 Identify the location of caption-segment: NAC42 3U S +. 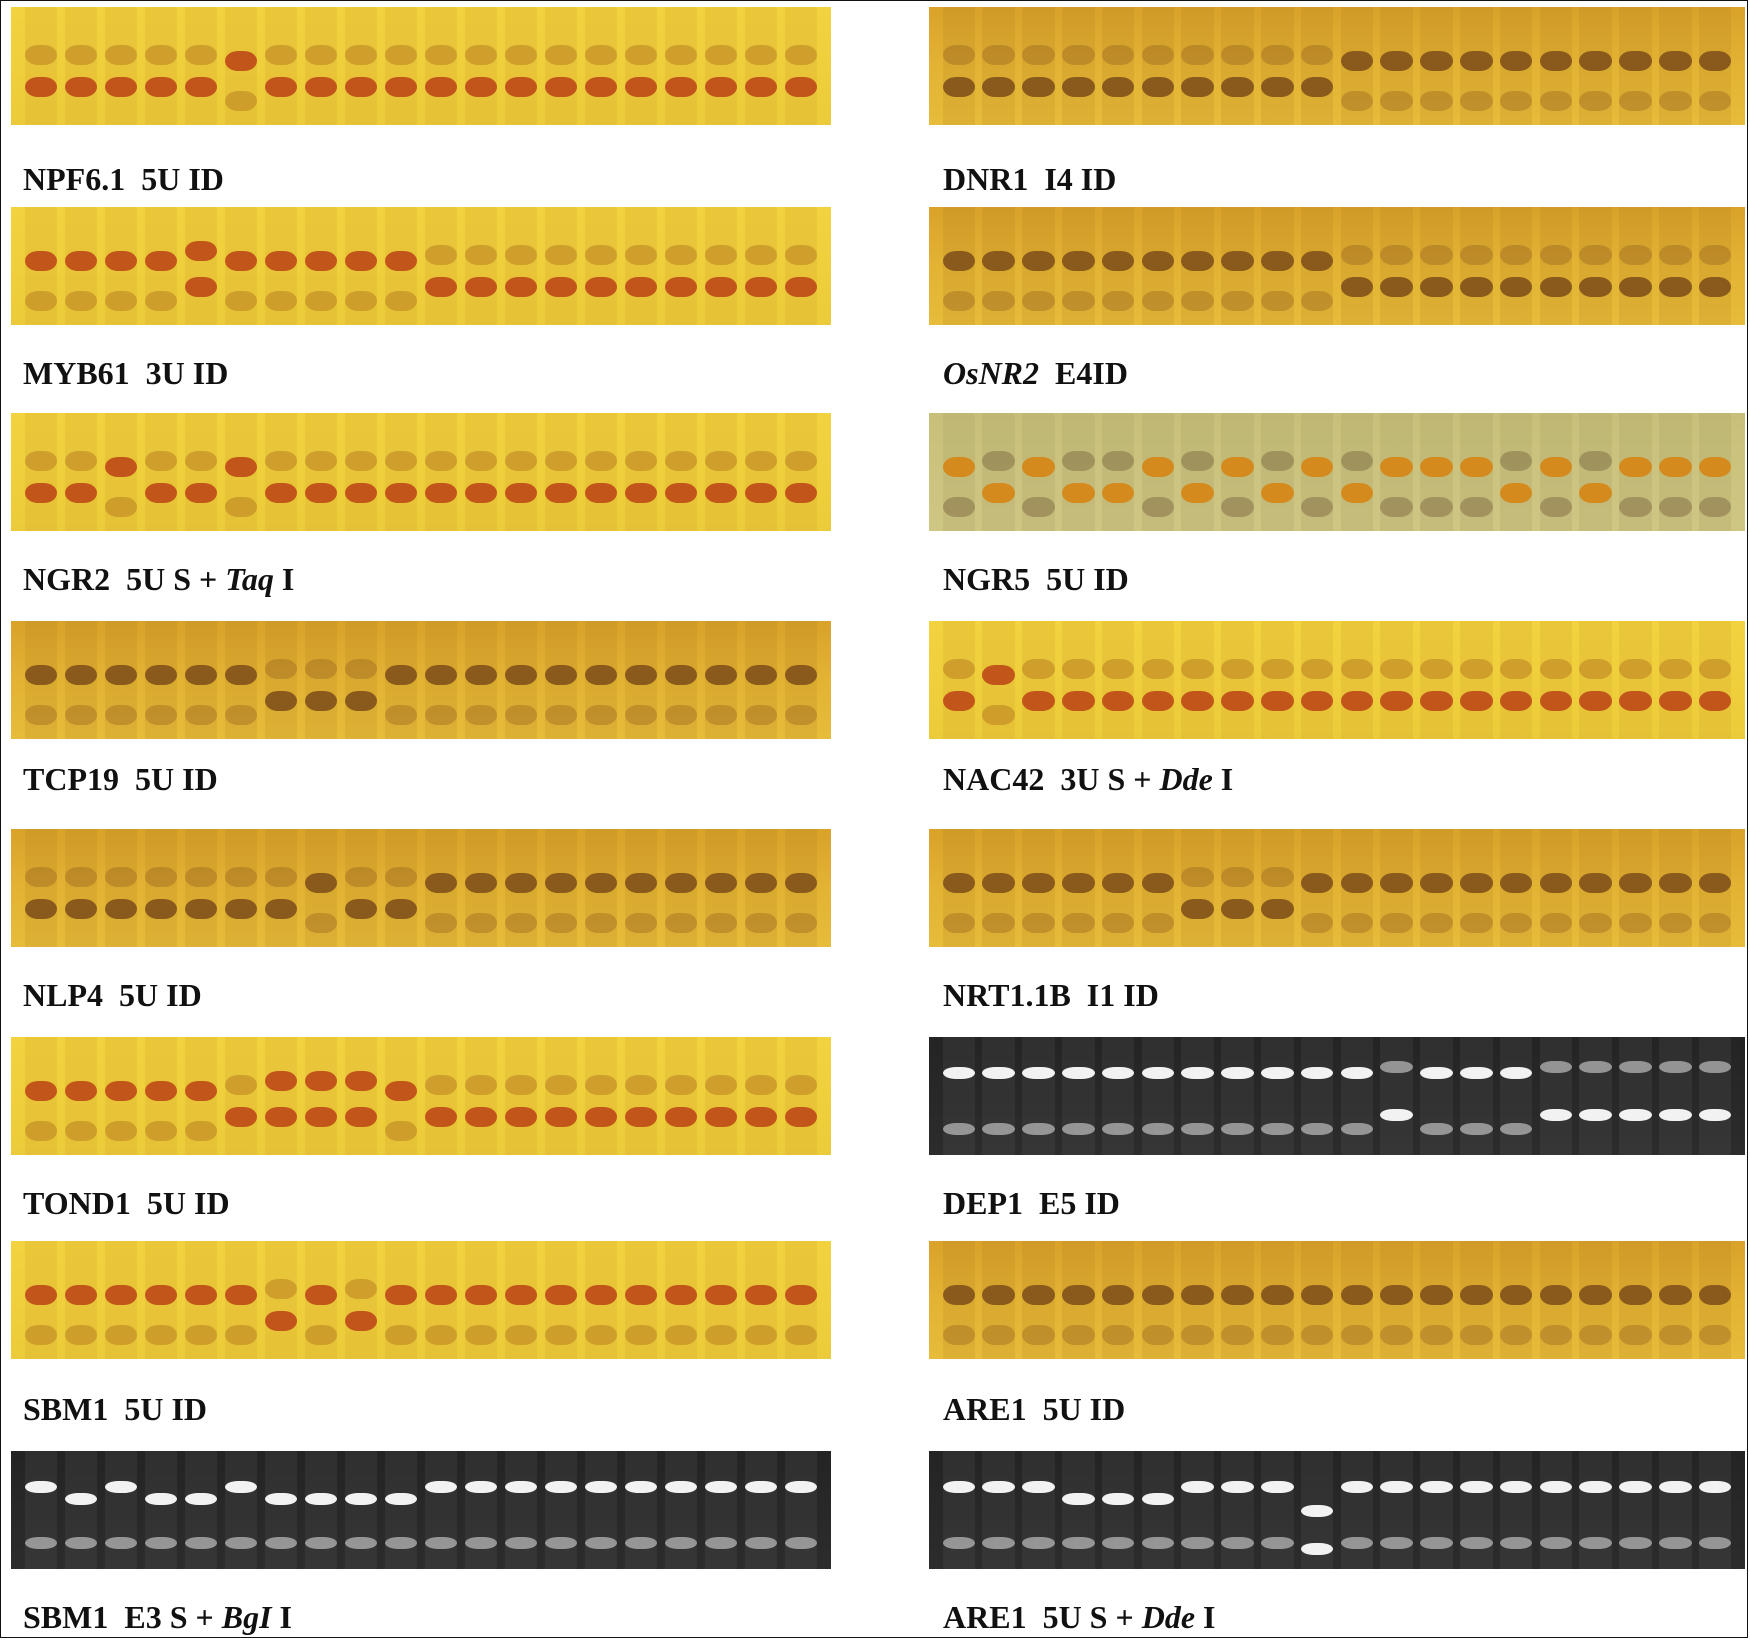
(1051, 779).